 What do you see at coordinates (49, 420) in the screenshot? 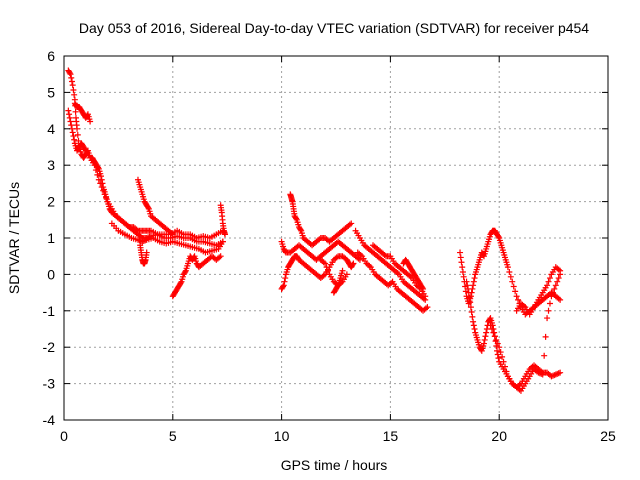
I see `y-tick-label: -4` at bounding box center [49, 420].